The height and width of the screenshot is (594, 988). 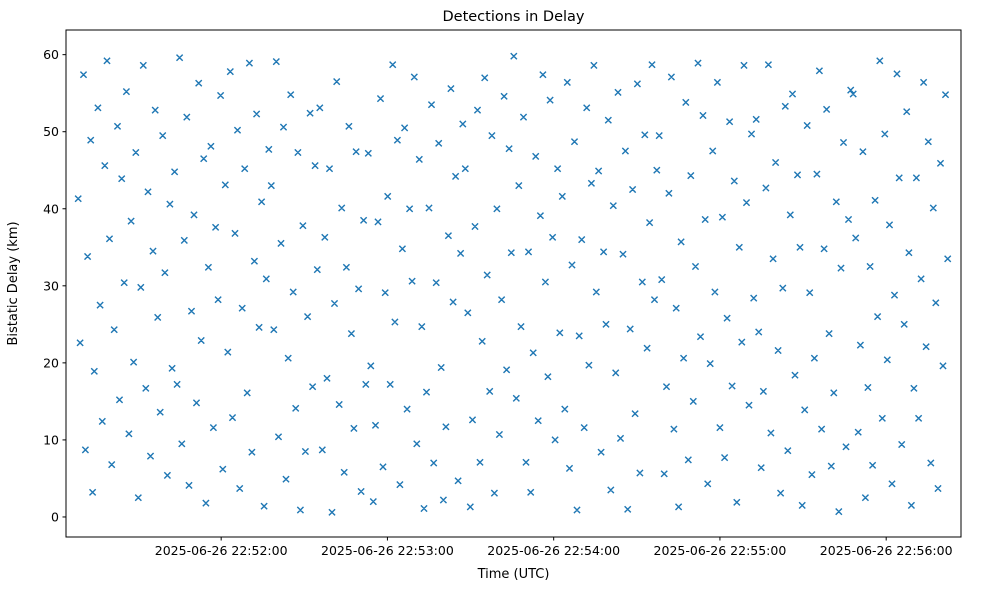 I want to click on y-tick-label: 40, so click(x=51, y=208).